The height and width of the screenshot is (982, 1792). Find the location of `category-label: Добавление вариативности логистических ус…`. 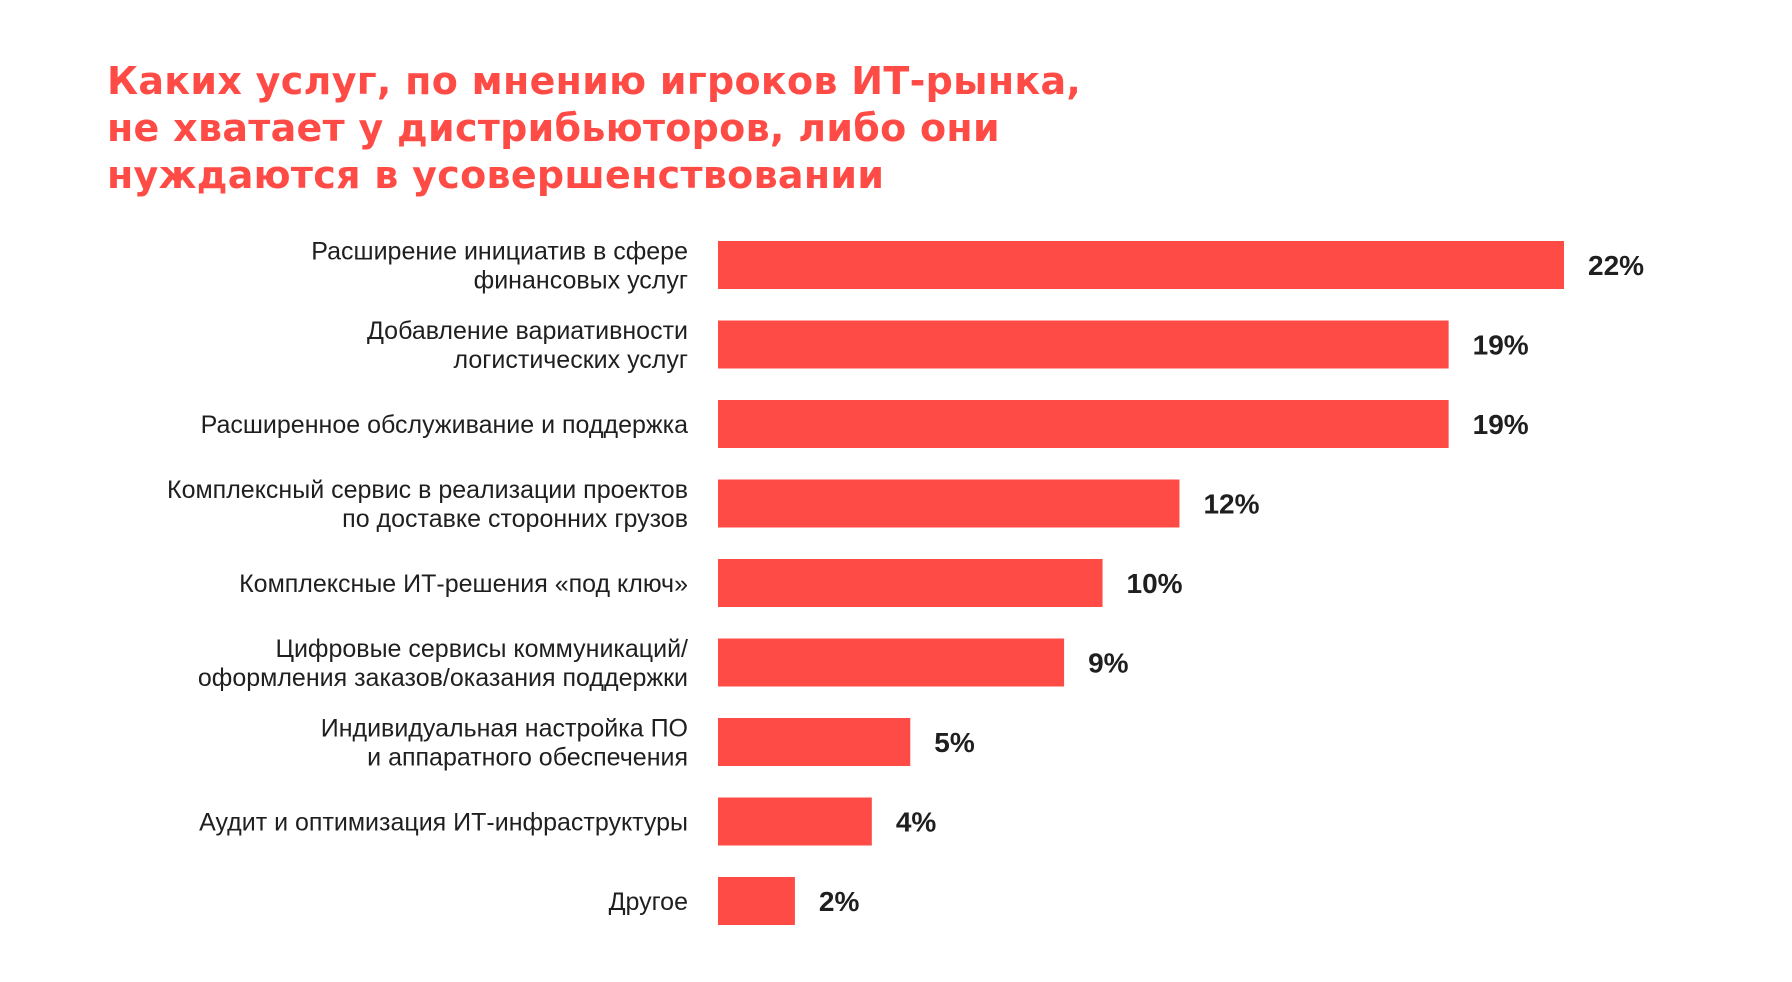

category-label: Добавление вариативности логистических ус… is located at coordinates (527, 345).